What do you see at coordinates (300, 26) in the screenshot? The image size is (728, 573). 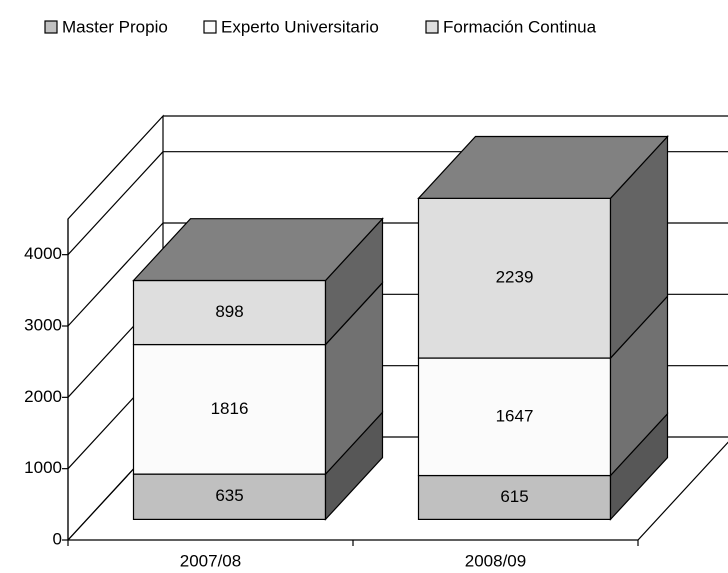 I see `legend-label: Experto Universitario` at bounding box center [300, 26].